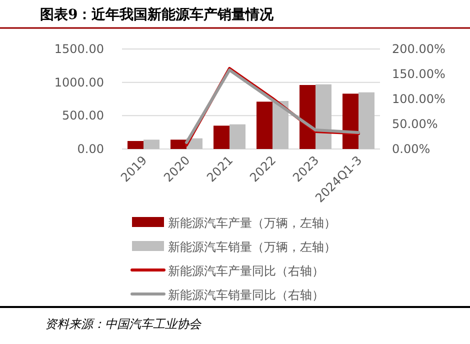 This screenshot has width=470, height=344. I want to click on y-tick-label: 1000.00, so click(79, 82).